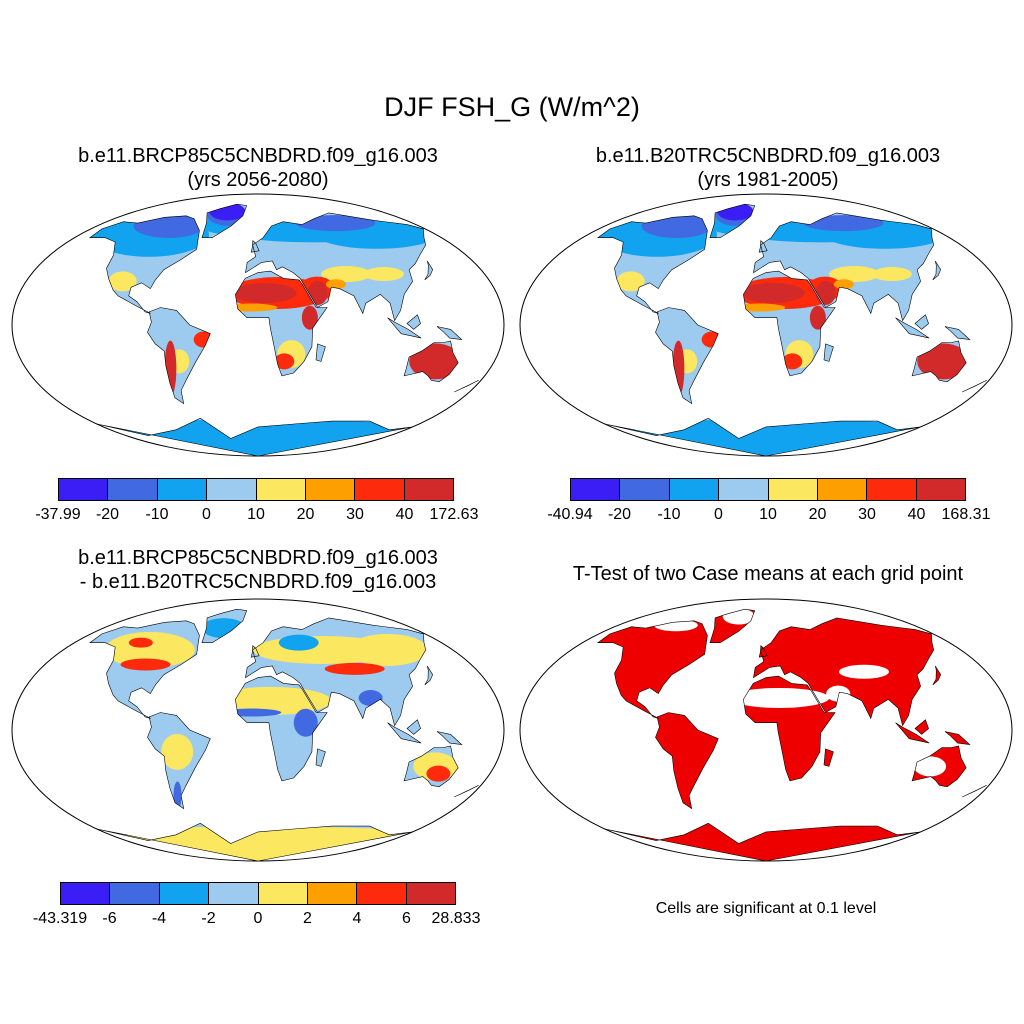  What do you see at coordinates (669, 514) in the screenshot?
I see `colorbar-tick-label: -10` at bounding box center [669, 514].